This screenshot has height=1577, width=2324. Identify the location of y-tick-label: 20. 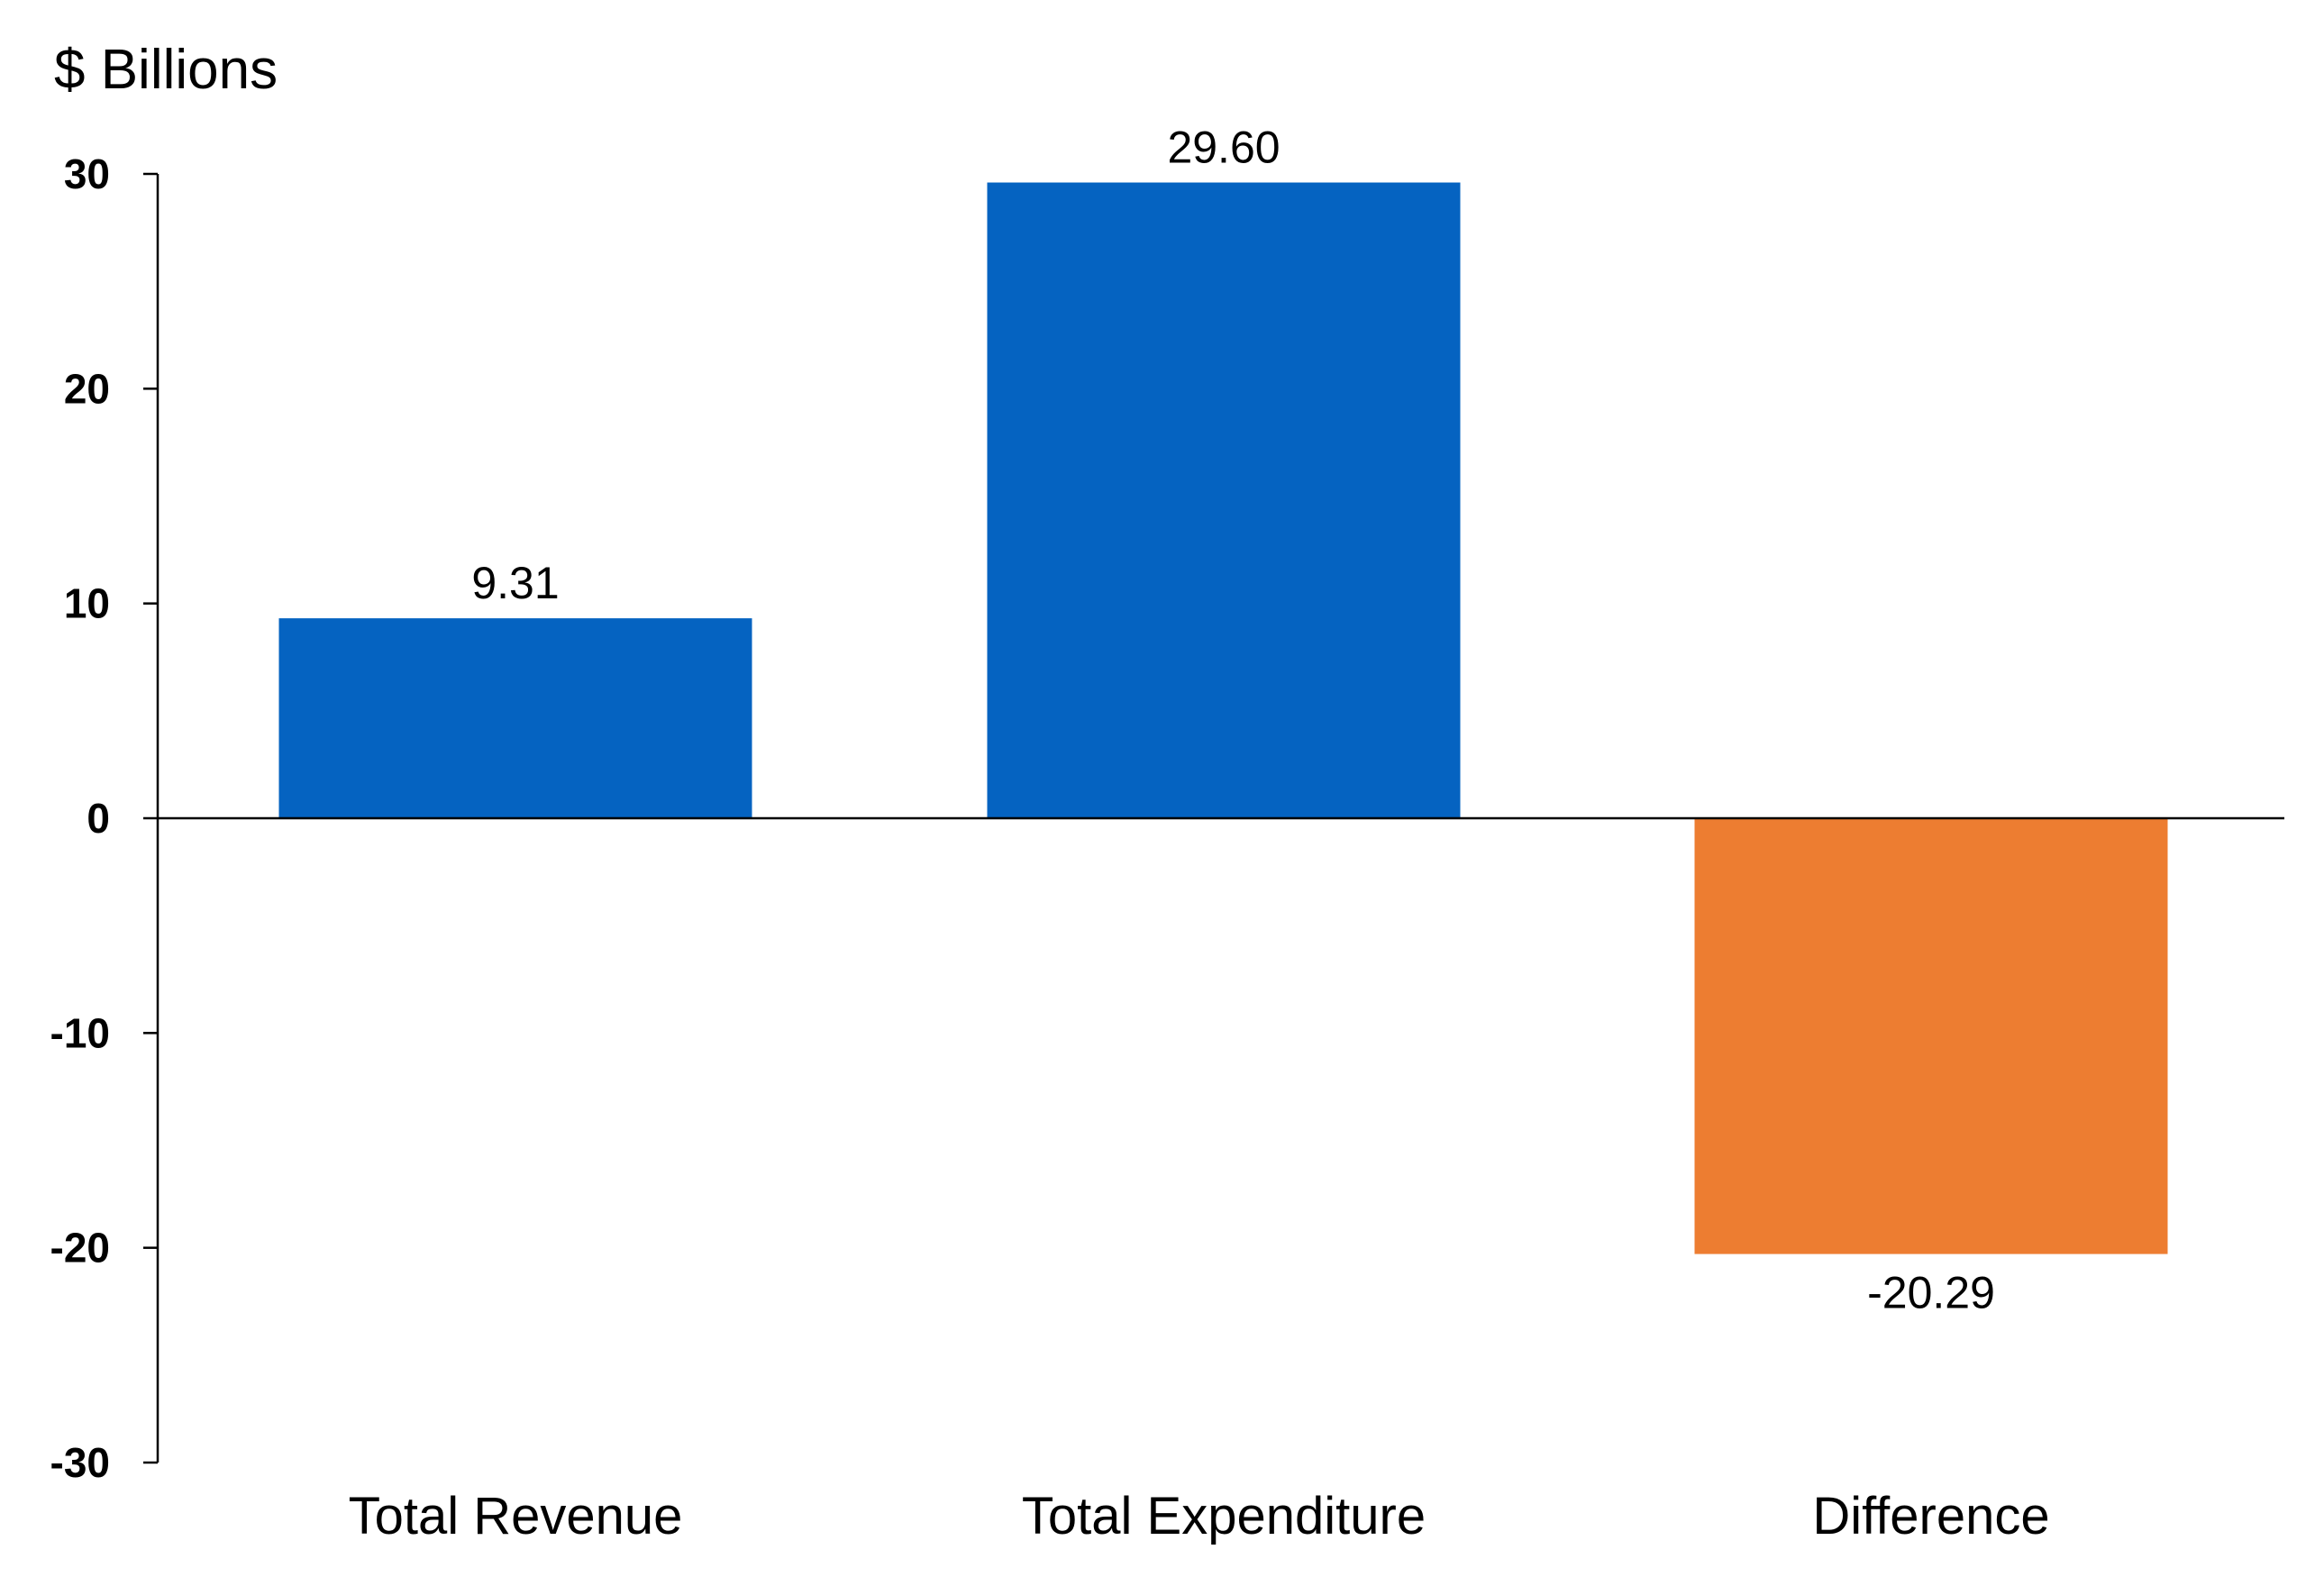
(87, 388).